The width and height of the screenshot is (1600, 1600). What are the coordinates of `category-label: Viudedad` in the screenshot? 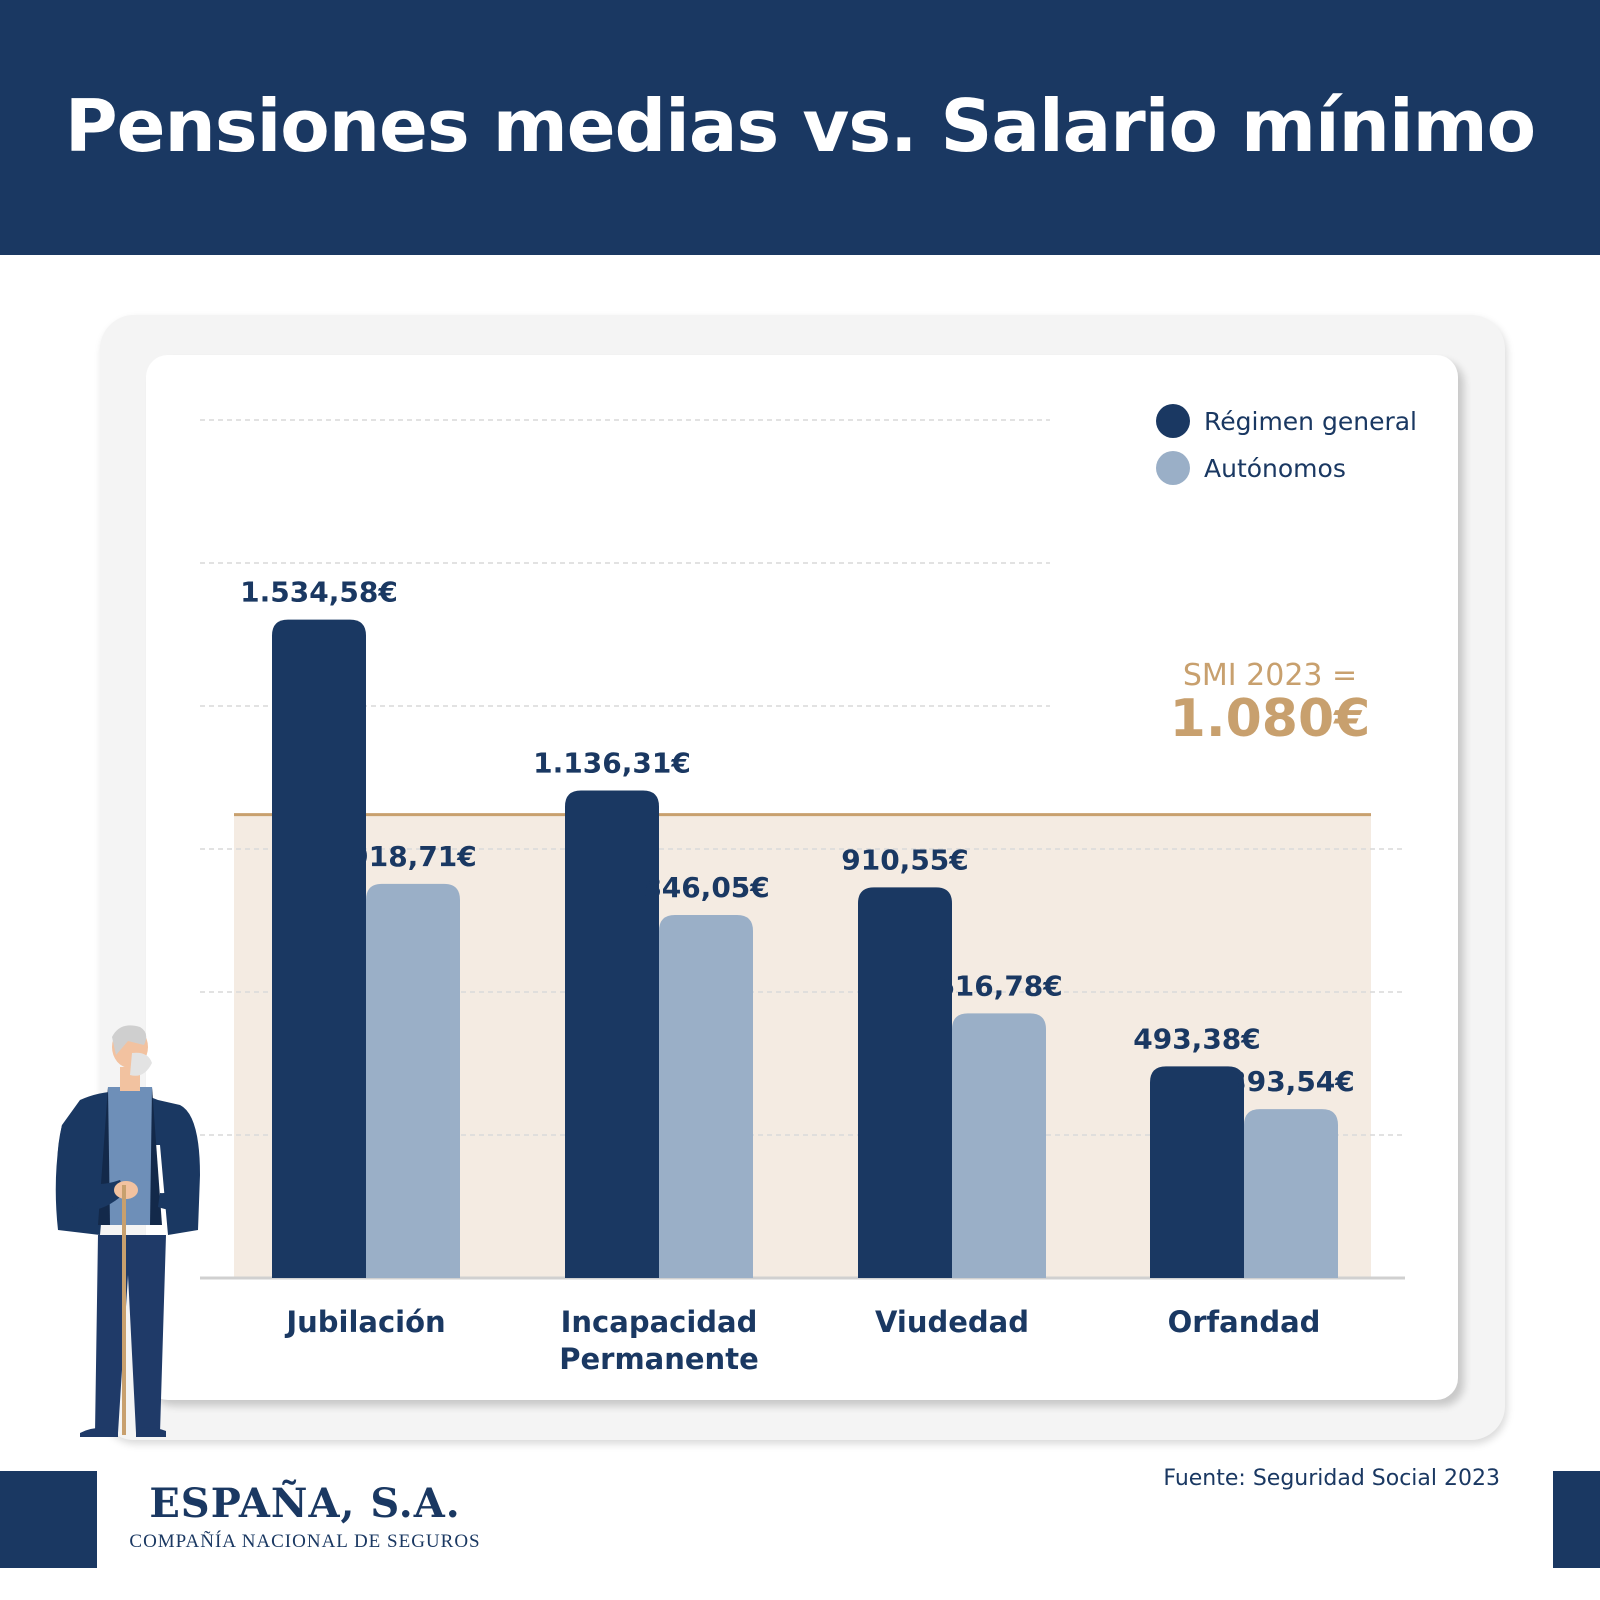 It's located at (952, 1322).